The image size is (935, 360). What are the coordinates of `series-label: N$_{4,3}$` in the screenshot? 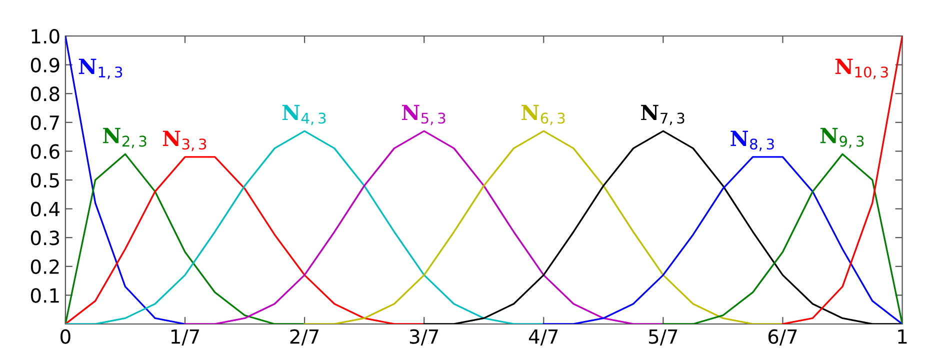 It's located at (304, 115).